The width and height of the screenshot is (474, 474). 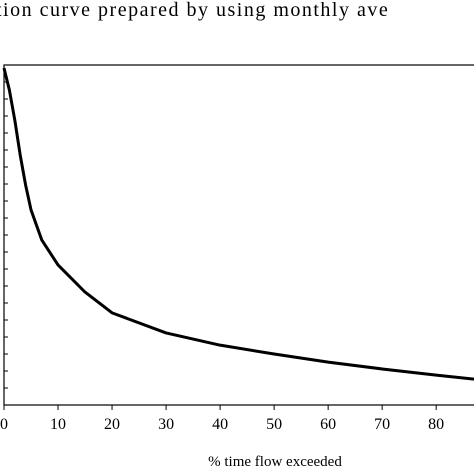 What do you see at coordinates (328, 424) in the screenshot?
I see `x-tick-label: 60` at bounding box center [328, 424].